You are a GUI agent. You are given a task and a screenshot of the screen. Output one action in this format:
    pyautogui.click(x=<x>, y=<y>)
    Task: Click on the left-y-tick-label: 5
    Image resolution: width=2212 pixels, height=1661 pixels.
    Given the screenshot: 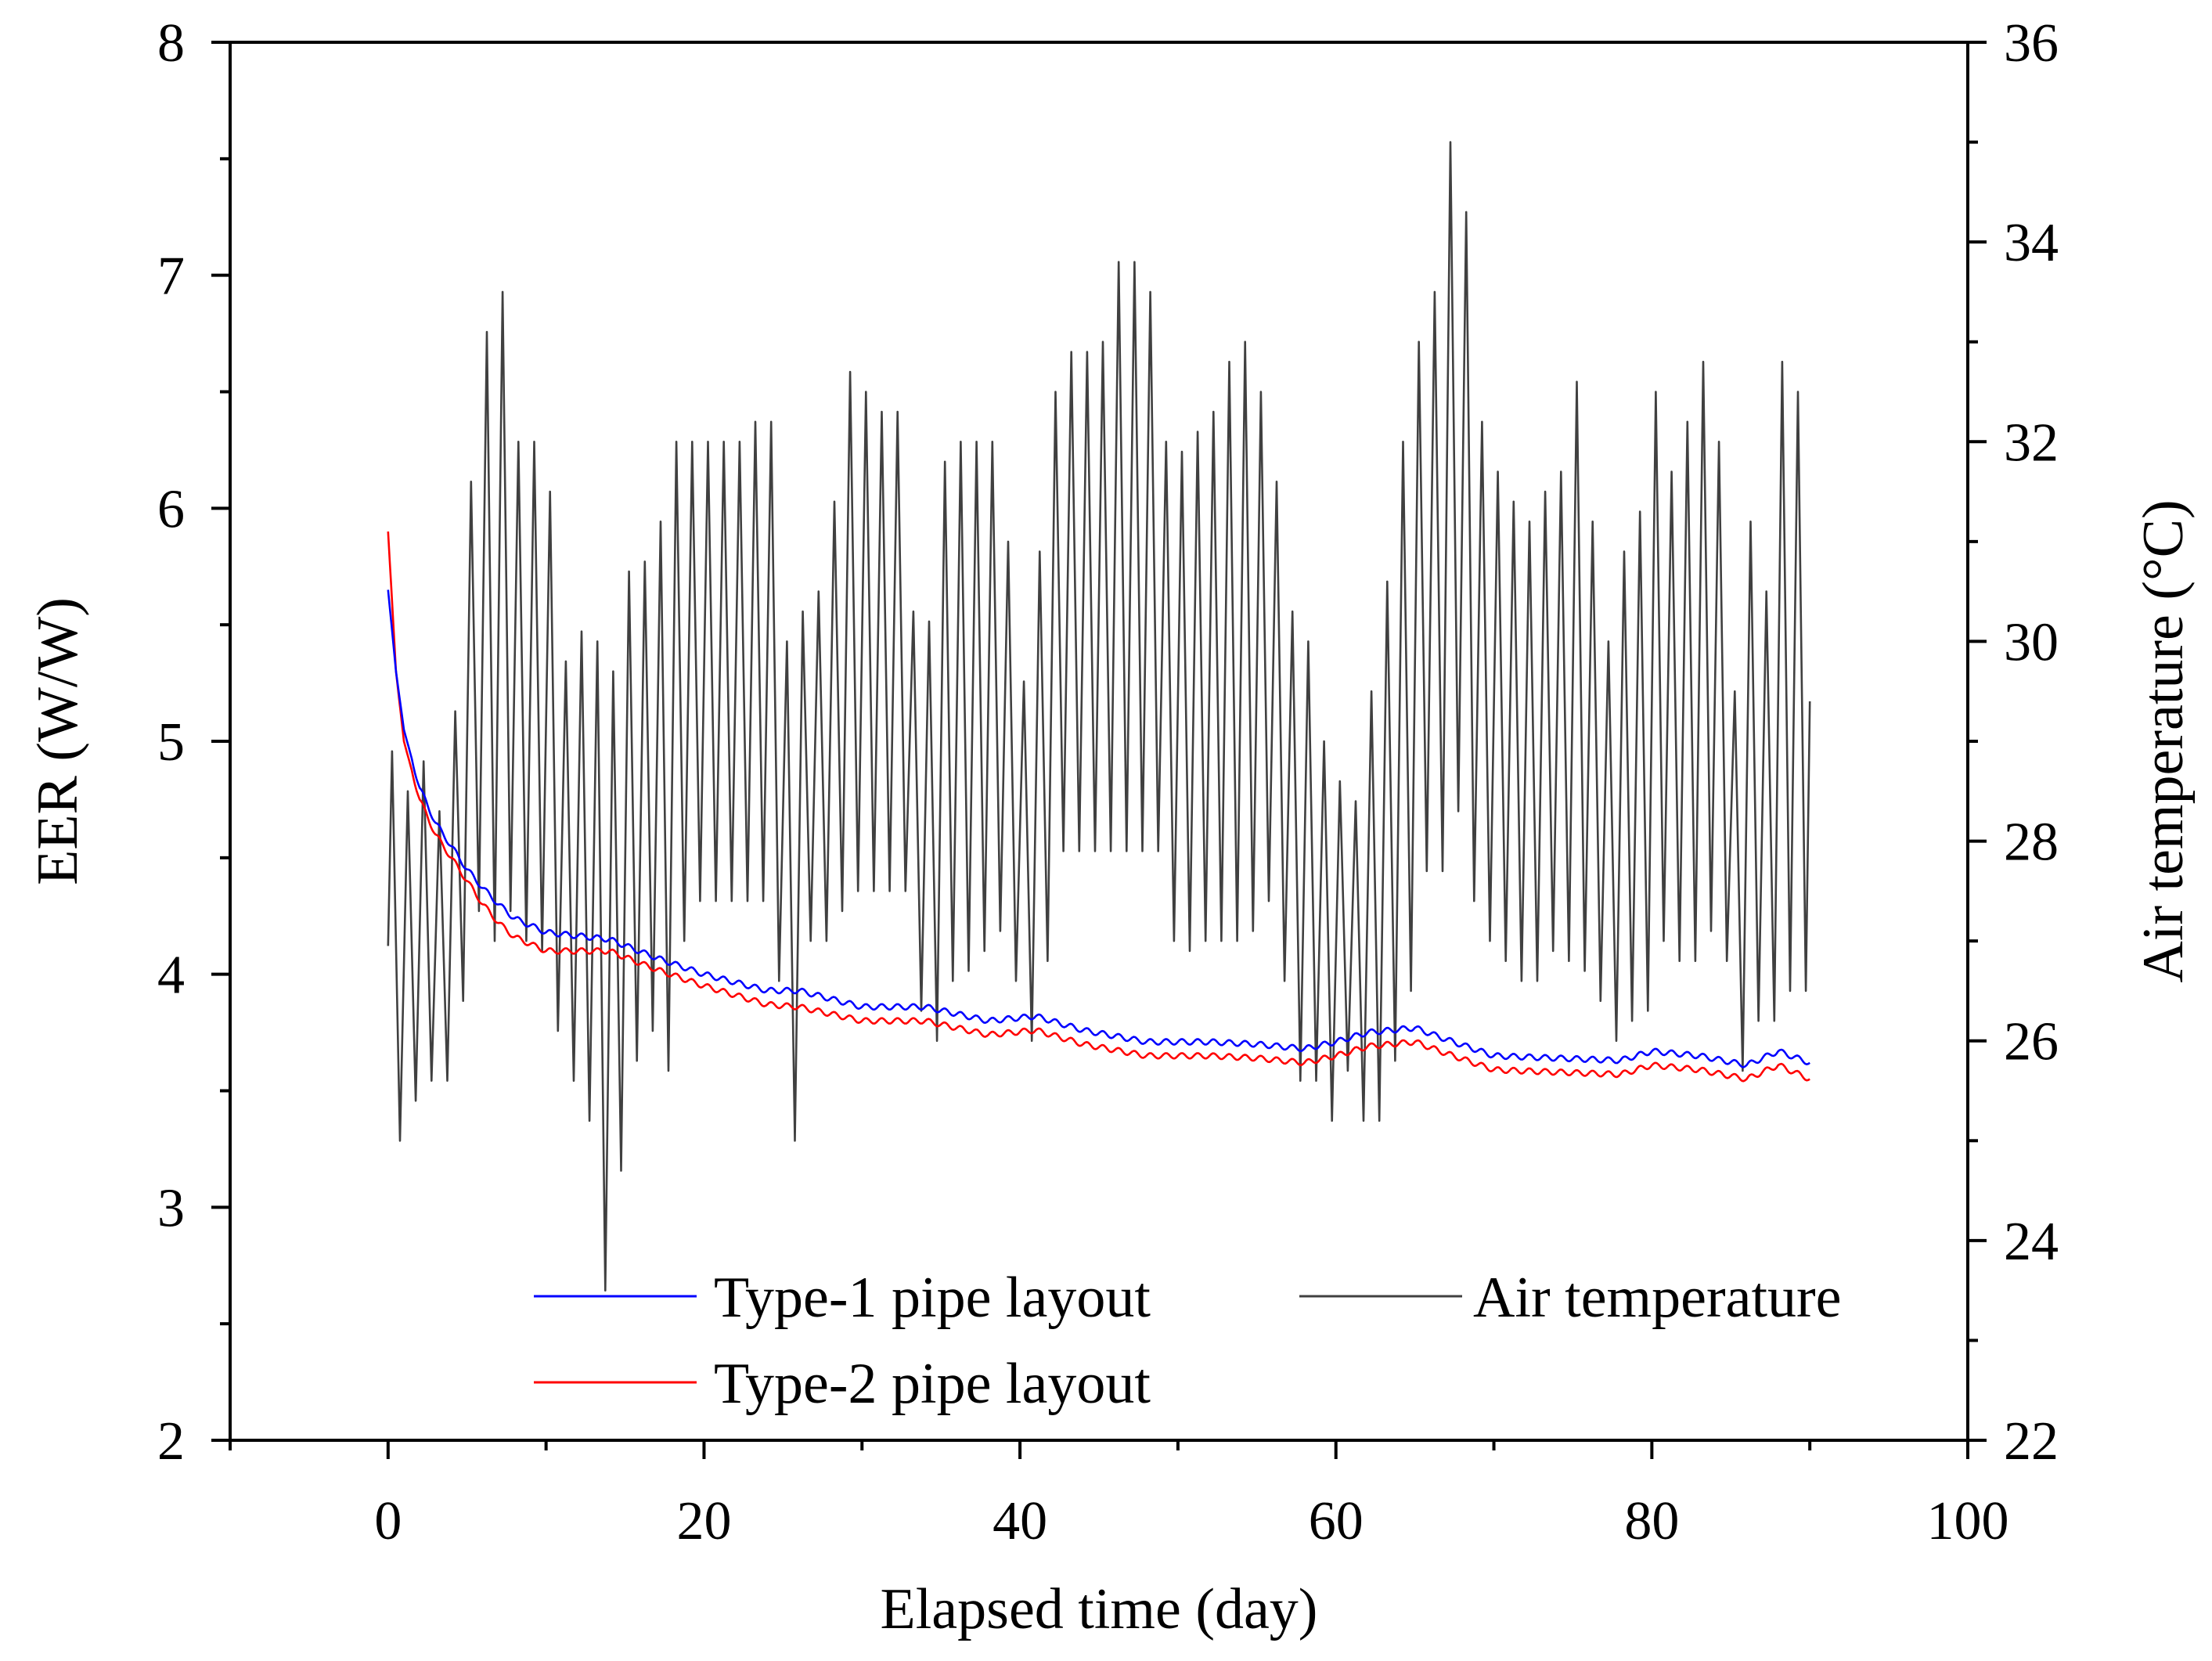 What is the action you would take?
    pyautogui.click(x=171, y=742)
    